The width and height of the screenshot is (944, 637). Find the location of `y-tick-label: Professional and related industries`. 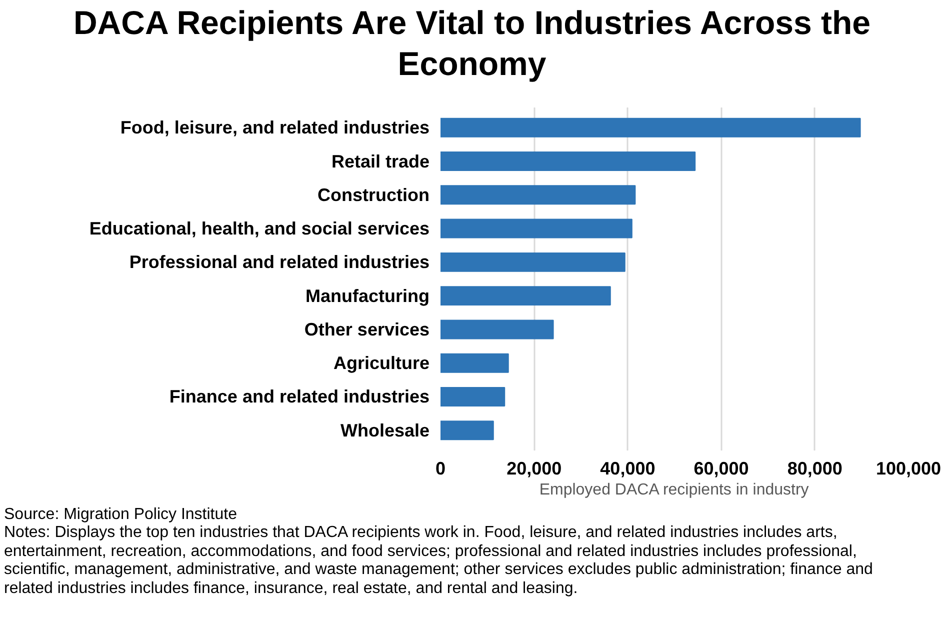

y-tick-label: Professional and related industries is located at coordinates (279, 262).